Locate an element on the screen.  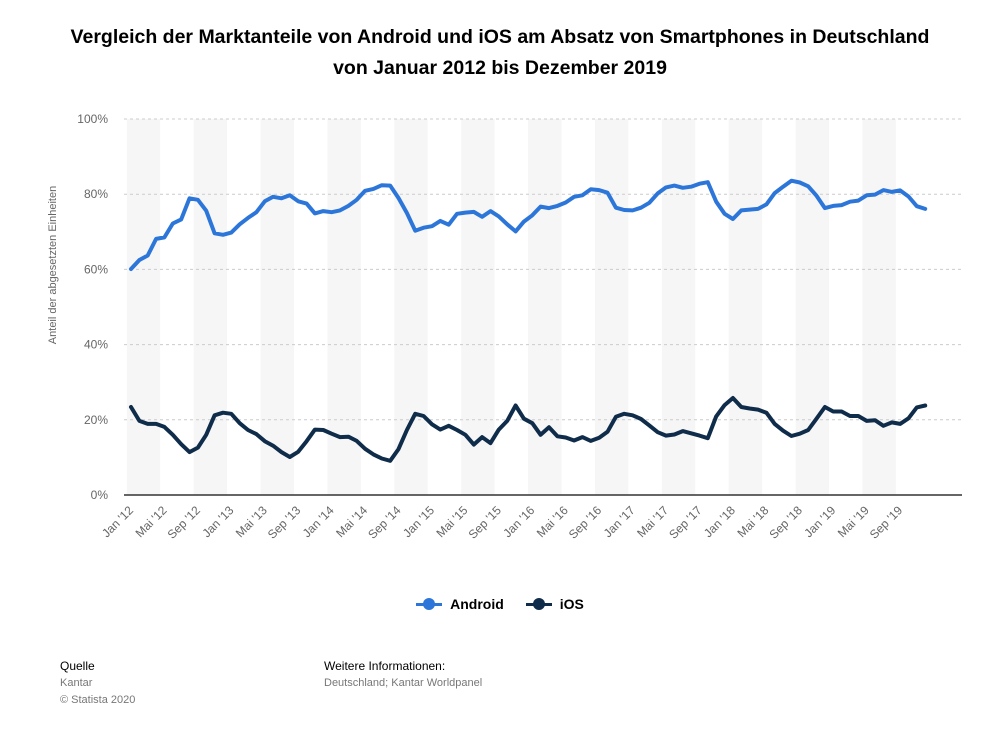
legend-label-android: Android is located at coordinates (477, 604).